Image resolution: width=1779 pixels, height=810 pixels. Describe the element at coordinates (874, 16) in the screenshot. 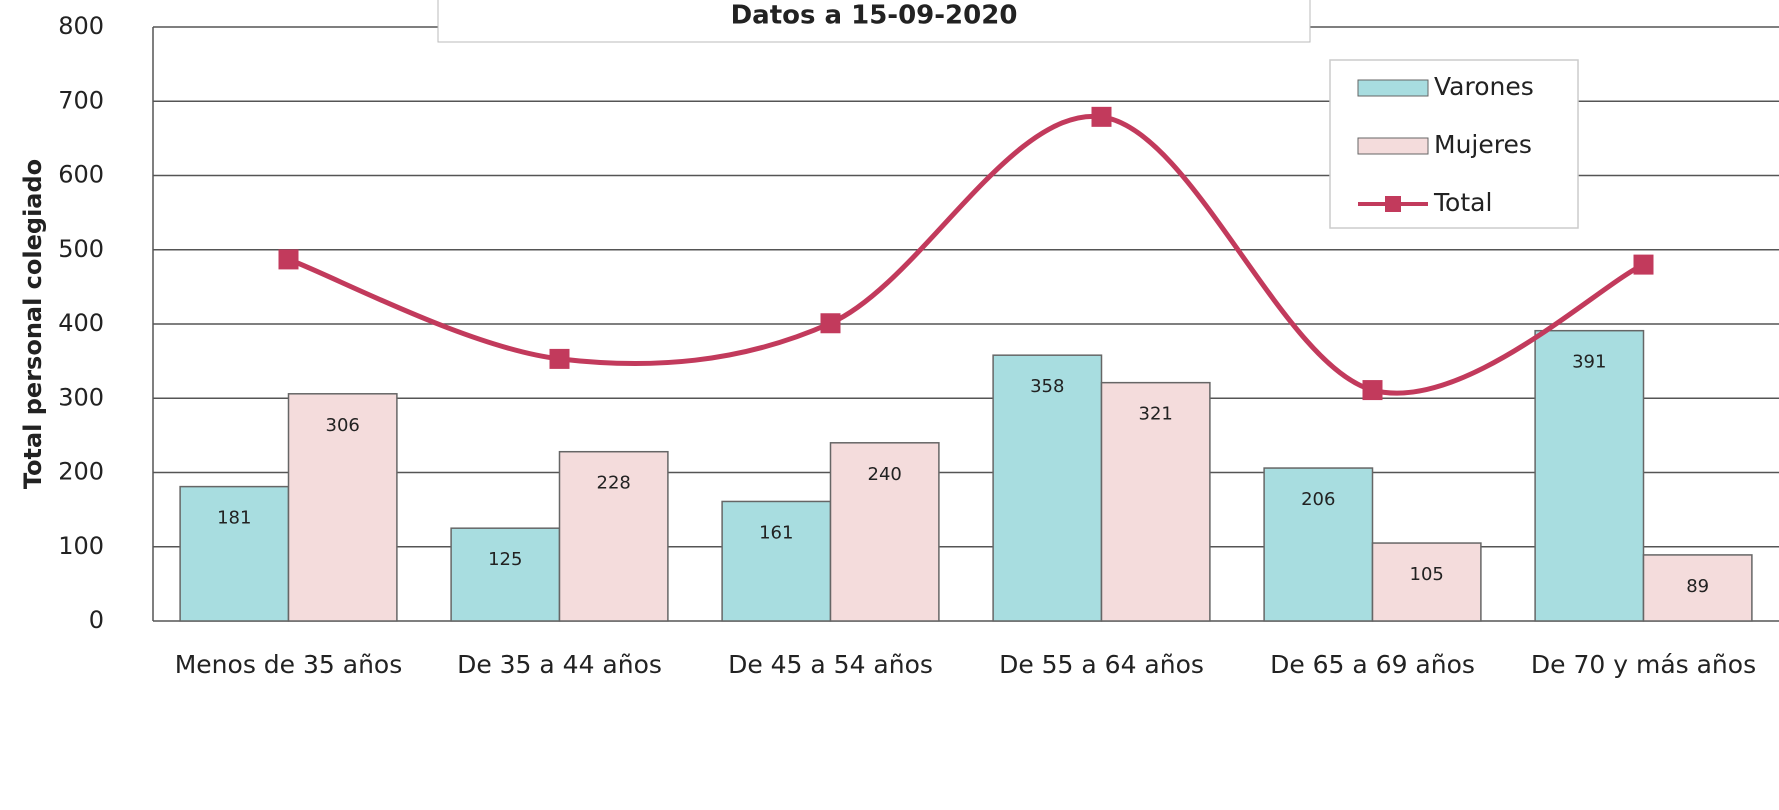

I see `chart-title: Datos a 15-09-2020` at that location.